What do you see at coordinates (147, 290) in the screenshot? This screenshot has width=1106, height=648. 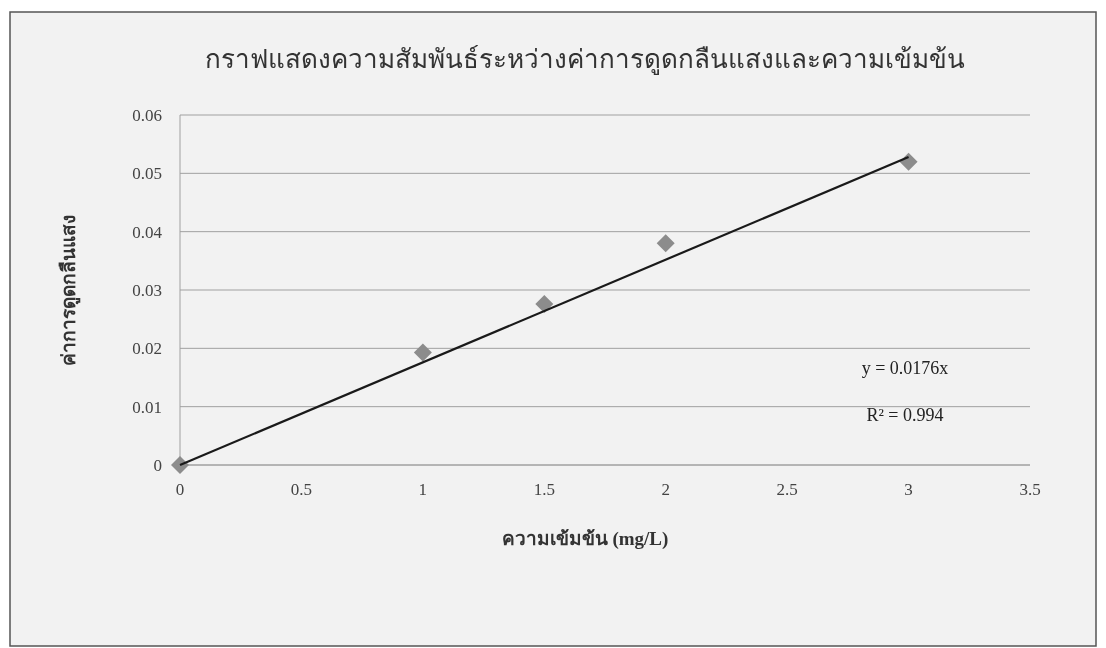 I see `y-tick-label: 0.03` at bounding box center [147, 290].